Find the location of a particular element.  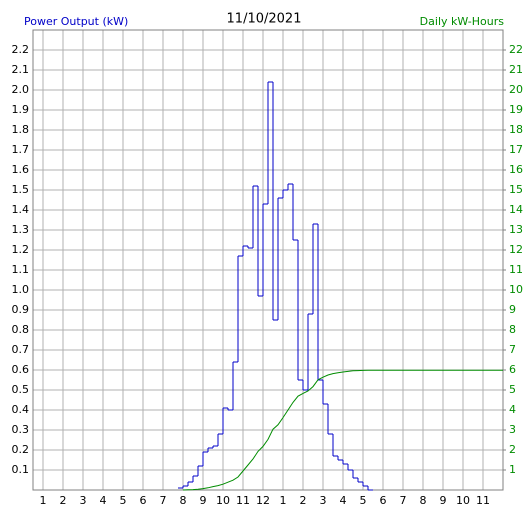

y-tick-label: 0.5 is located at coordinates (21, 389).